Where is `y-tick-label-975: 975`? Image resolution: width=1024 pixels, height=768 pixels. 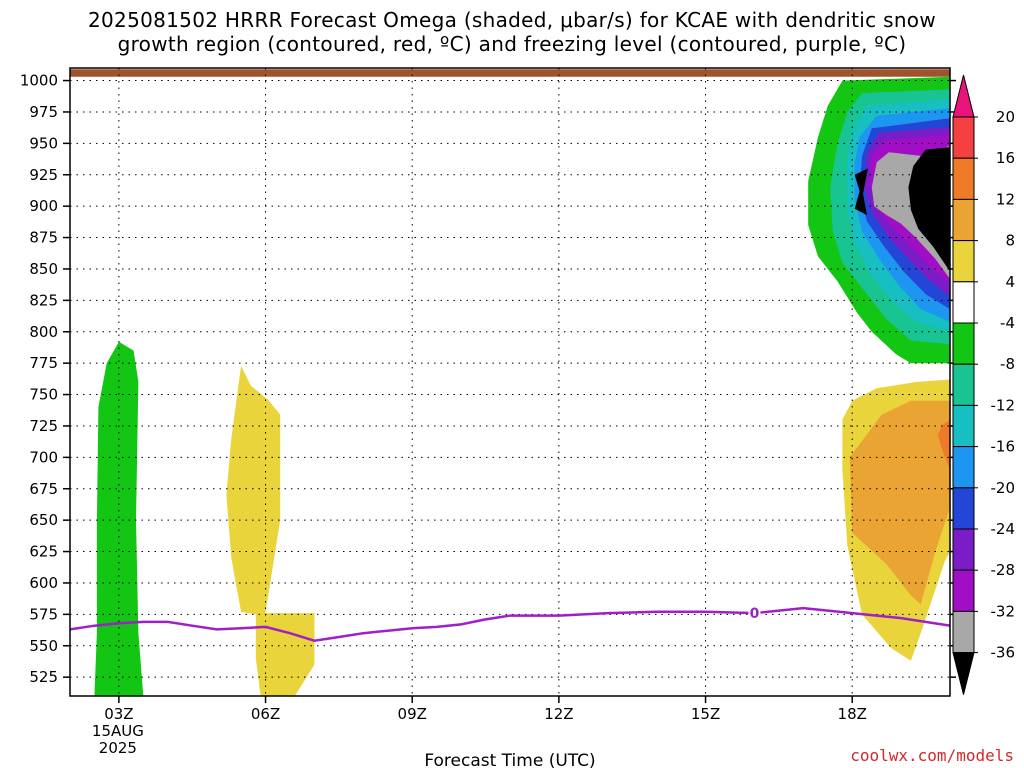 y-tick-label-975: 975 is located at coordinates (43, 112).